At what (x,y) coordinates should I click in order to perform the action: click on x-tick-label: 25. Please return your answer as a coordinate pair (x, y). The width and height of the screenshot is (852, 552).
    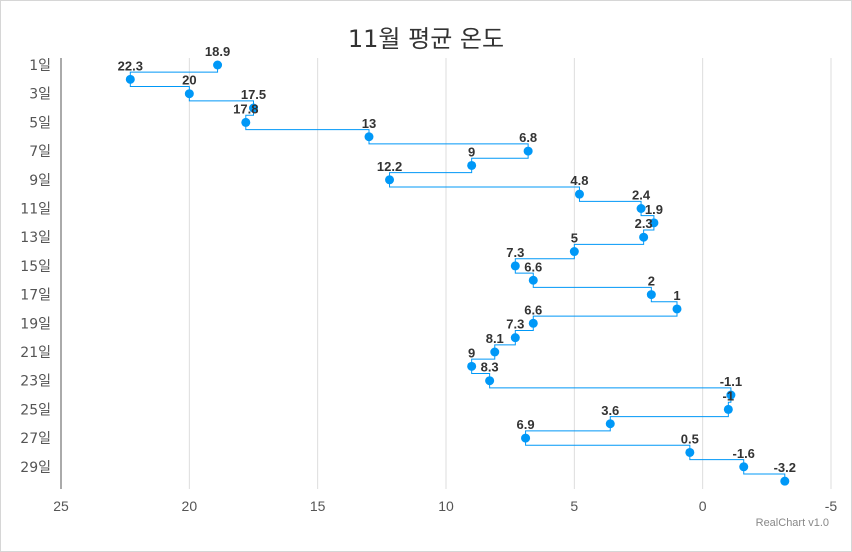
    Looking at the image, I should click on (61, 506).